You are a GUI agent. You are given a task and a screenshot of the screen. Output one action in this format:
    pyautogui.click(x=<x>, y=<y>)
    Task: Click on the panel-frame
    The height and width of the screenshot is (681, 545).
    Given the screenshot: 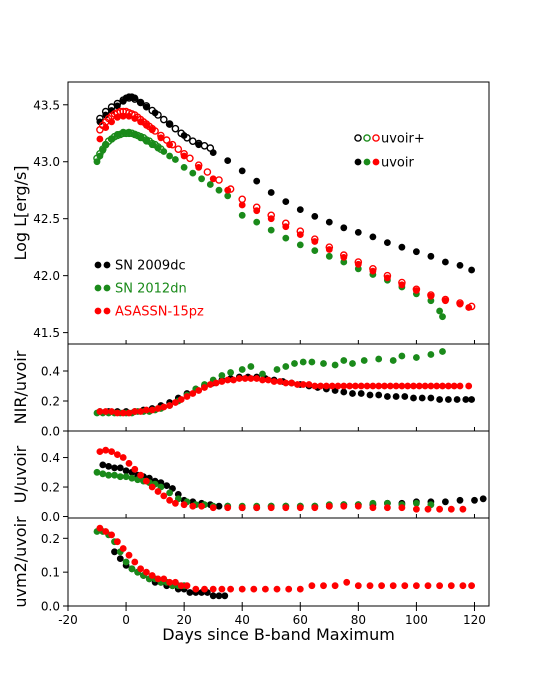 What is the action you would take?
    pyautogui.click(x=278, y=562)
    